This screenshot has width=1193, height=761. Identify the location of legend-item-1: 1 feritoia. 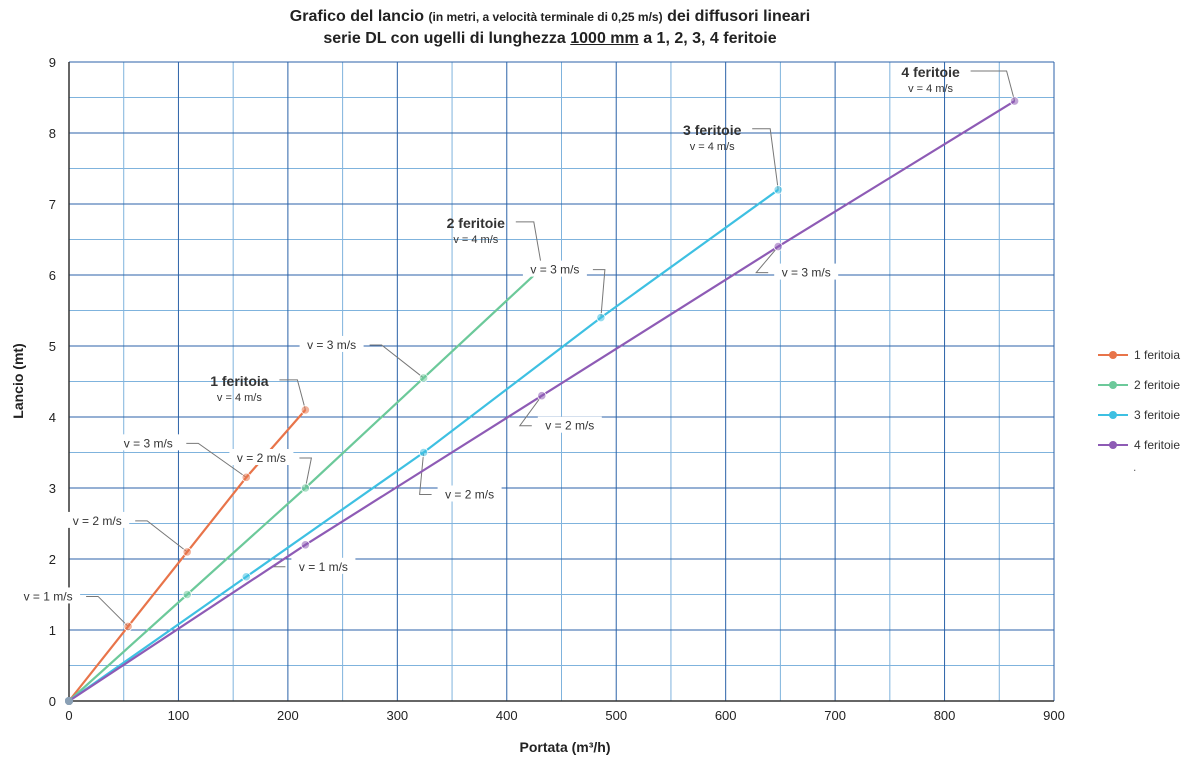
(1139, 355).